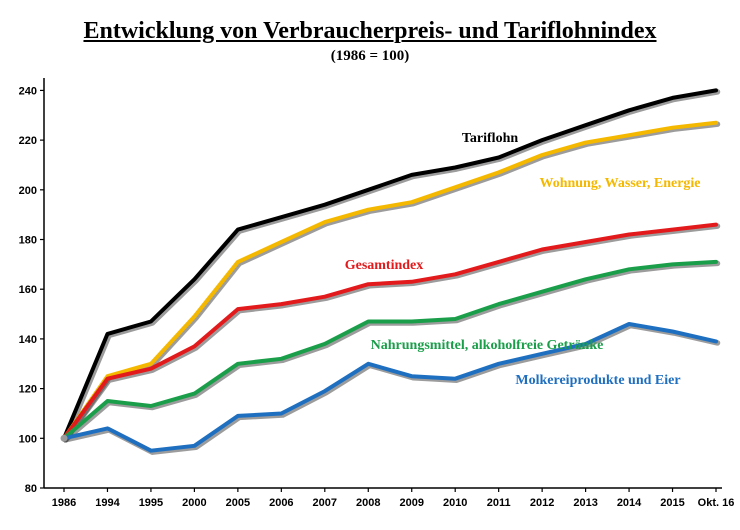 The width and height of the screenshot is (740, 530). Describe the element at coordinates (597, 380) in the screenshot. I see `series-label-molkereiprodukte-und-eier: Molkereiprodukte und Eier` at that location.